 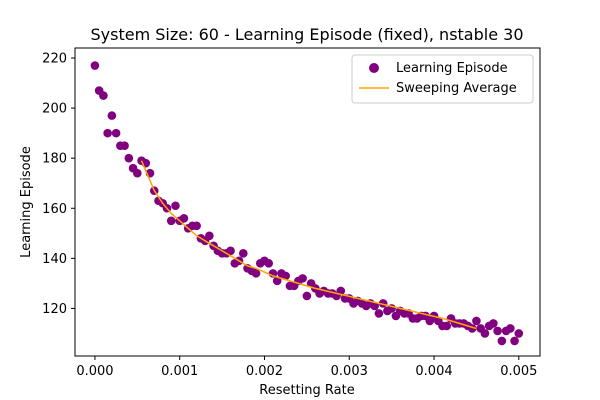 I want to click on y-axis: 120 140 160 180 200 220, so click(x=58, y=184).